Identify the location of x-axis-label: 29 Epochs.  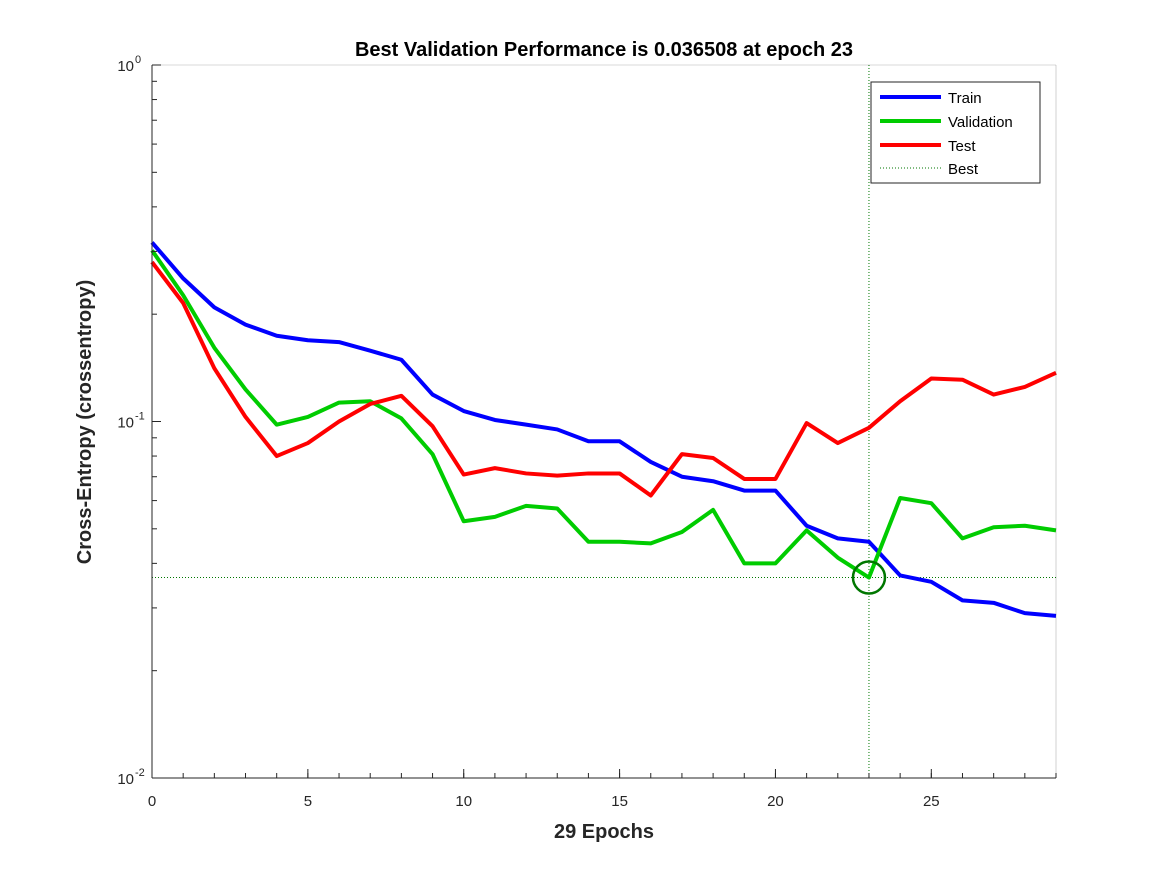
(604, 832).